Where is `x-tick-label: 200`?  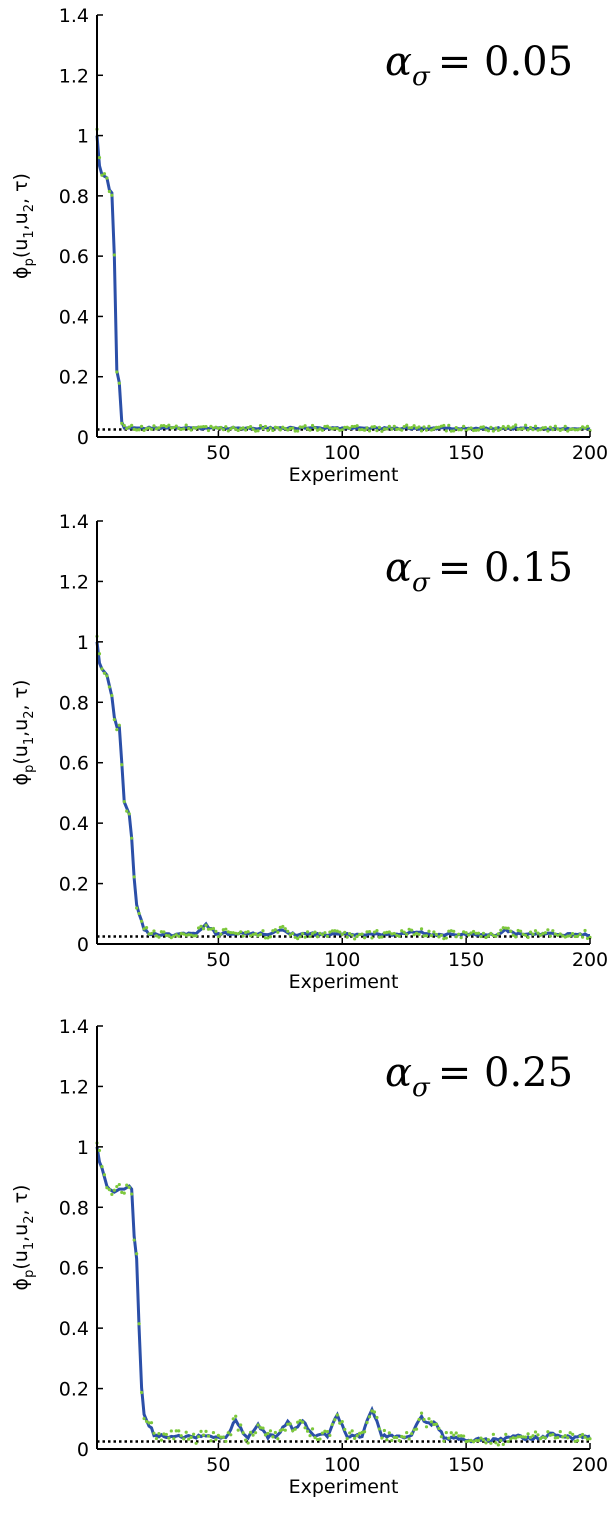 x-tick-label: 200 is located at coordinates (590, 960).